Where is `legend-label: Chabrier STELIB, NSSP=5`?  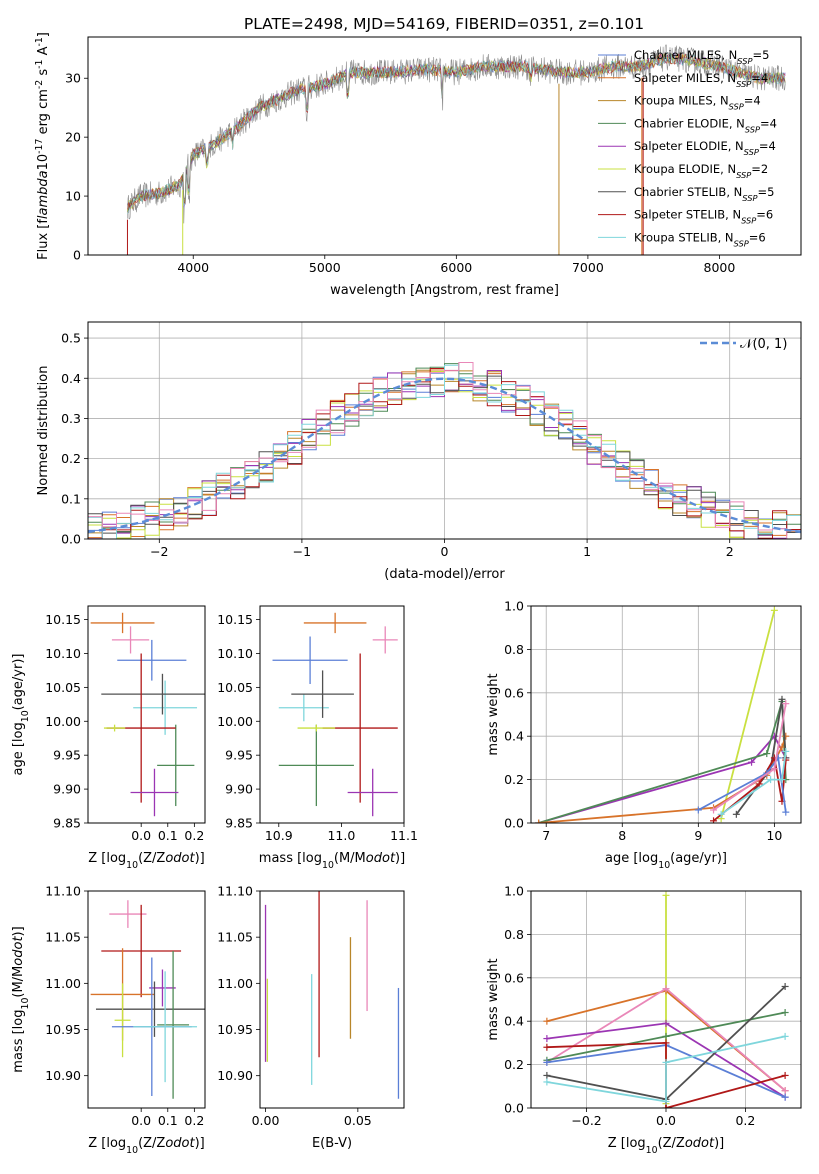 legend-label: Chabrier STELIB, NSSP=5 is located at coordinates (704, 194).